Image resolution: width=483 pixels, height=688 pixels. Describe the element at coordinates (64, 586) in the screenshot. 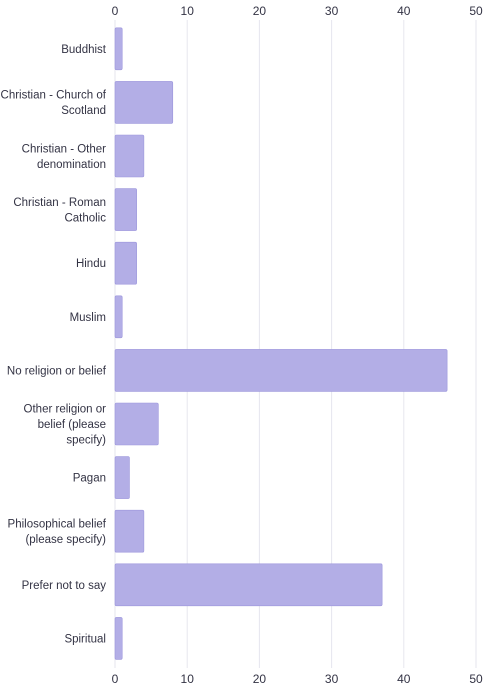

I see `category-label: Prefer not to say` at that location.